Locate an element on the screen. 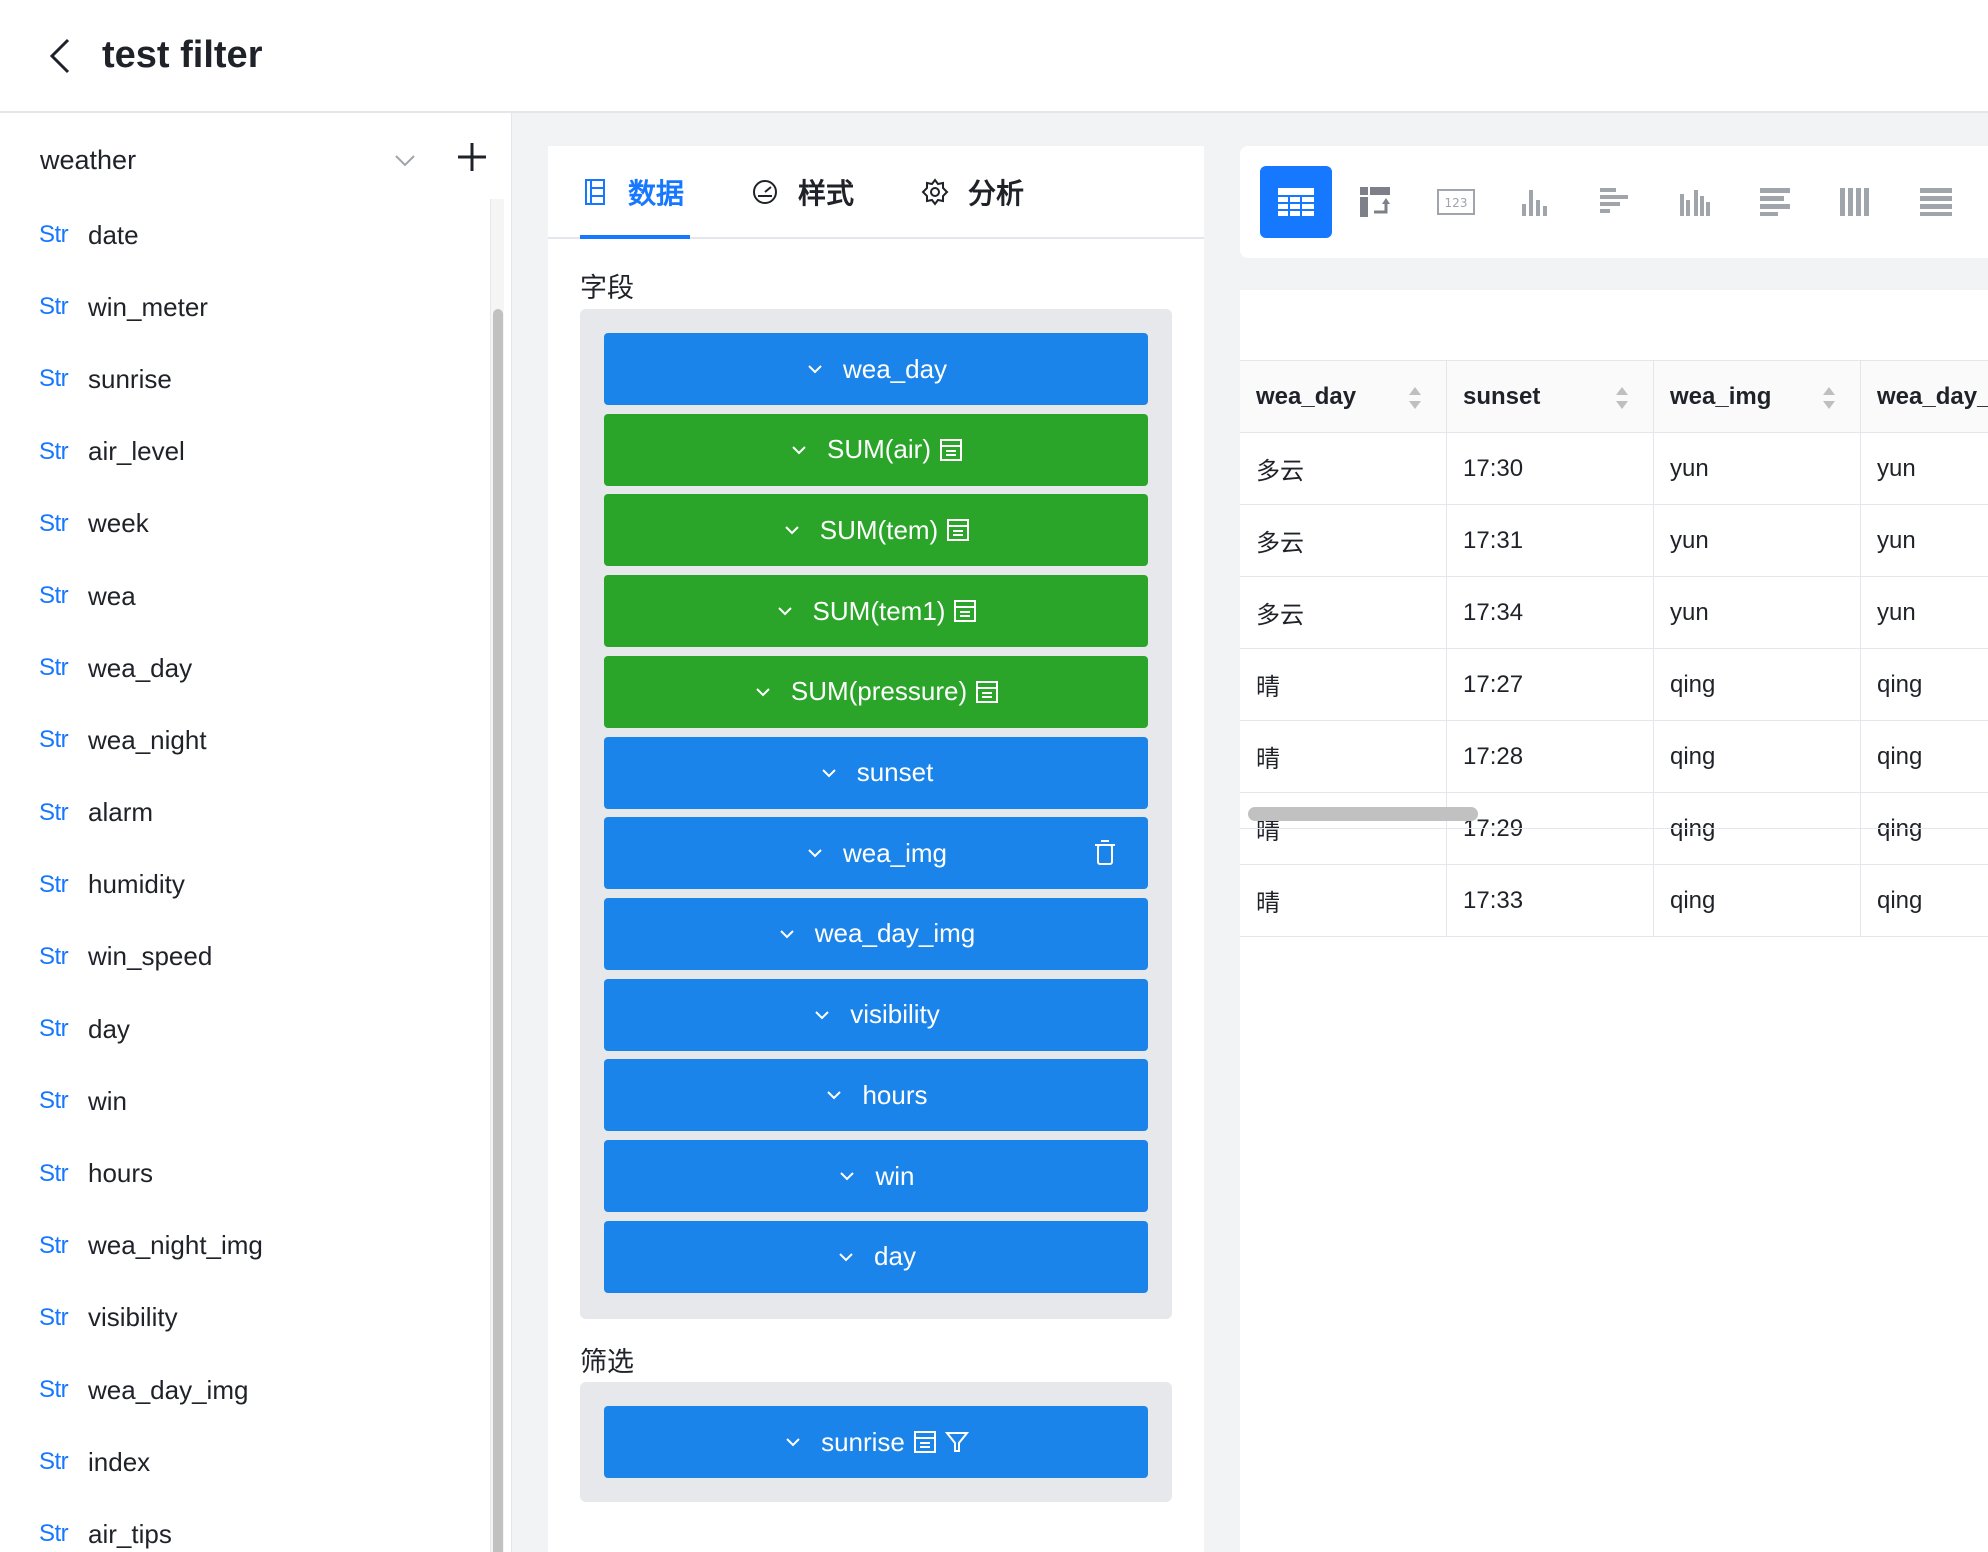 This screenshot has width=1988, height=1552. column-header: wea_day is located at coordinates (1343, 396).